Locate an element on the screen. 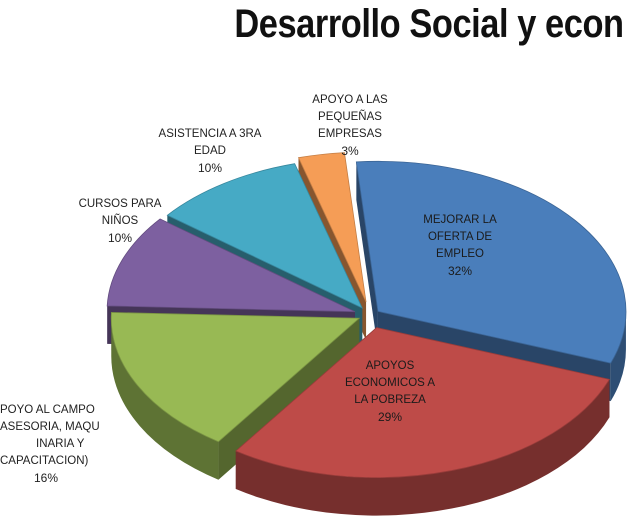  chart-title: Desarrollo Social y econ is located at coordinates (429, 24).